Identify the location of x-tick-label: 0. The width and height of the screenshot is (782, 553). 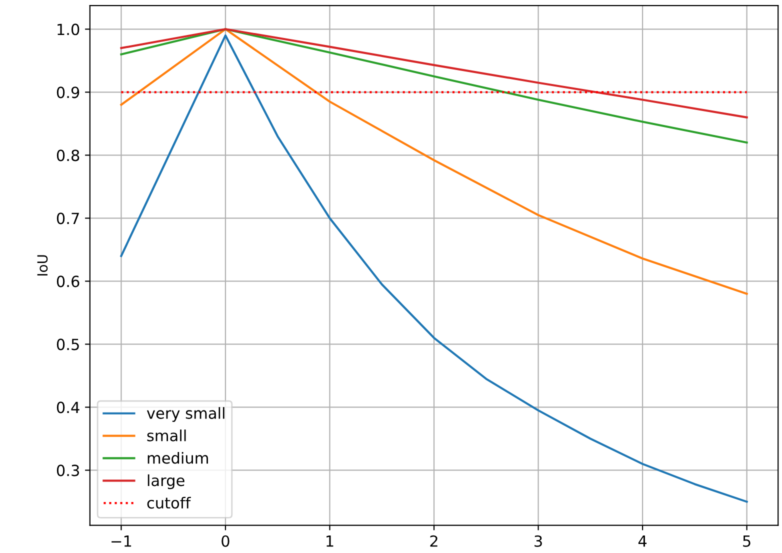
(226, 541).